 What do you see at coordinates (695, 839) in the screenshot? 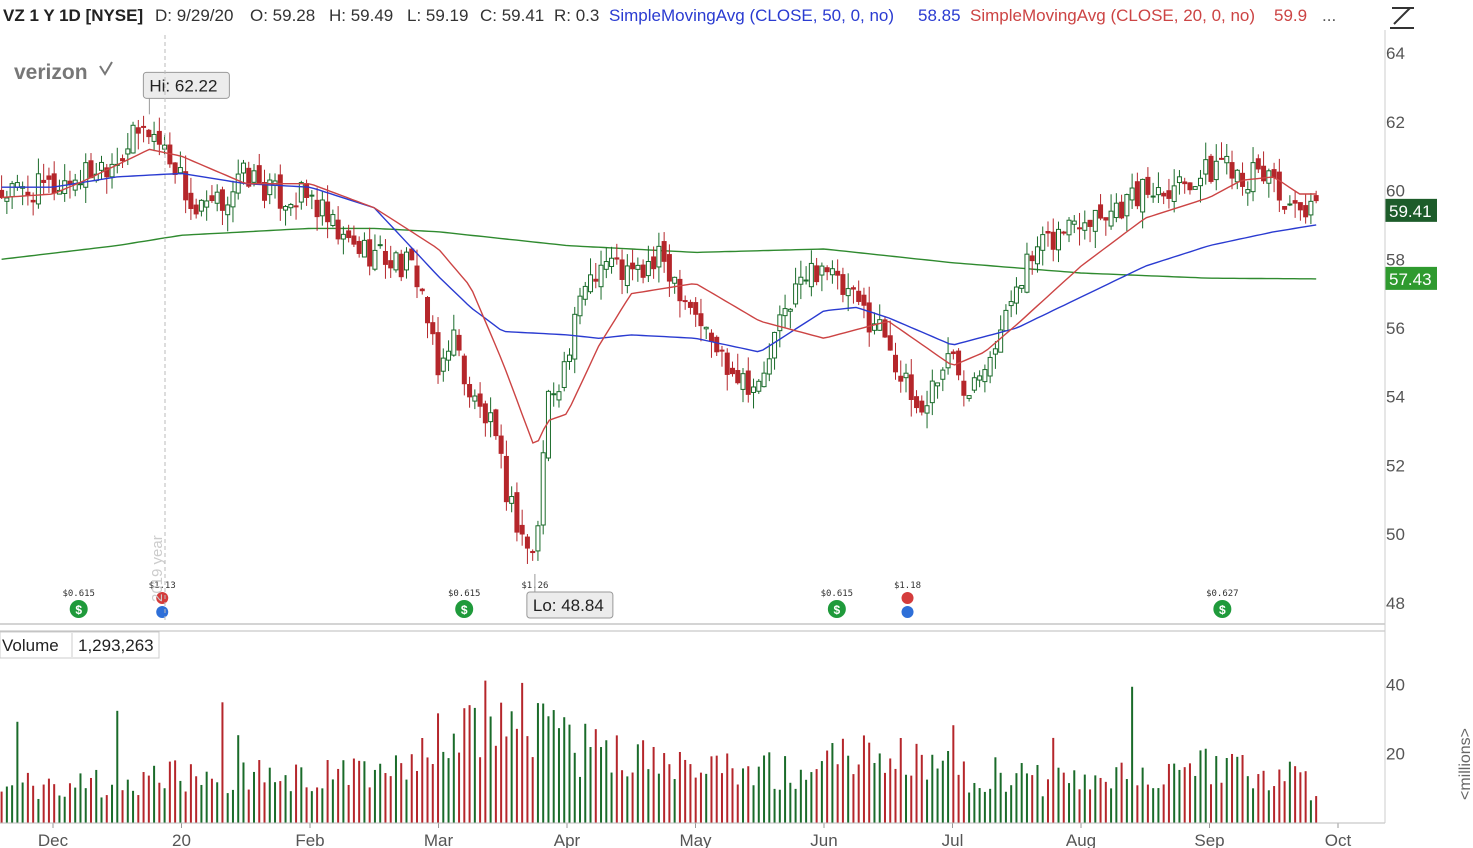
I see `time-tick-label: May` at bounding box center [695, 839].